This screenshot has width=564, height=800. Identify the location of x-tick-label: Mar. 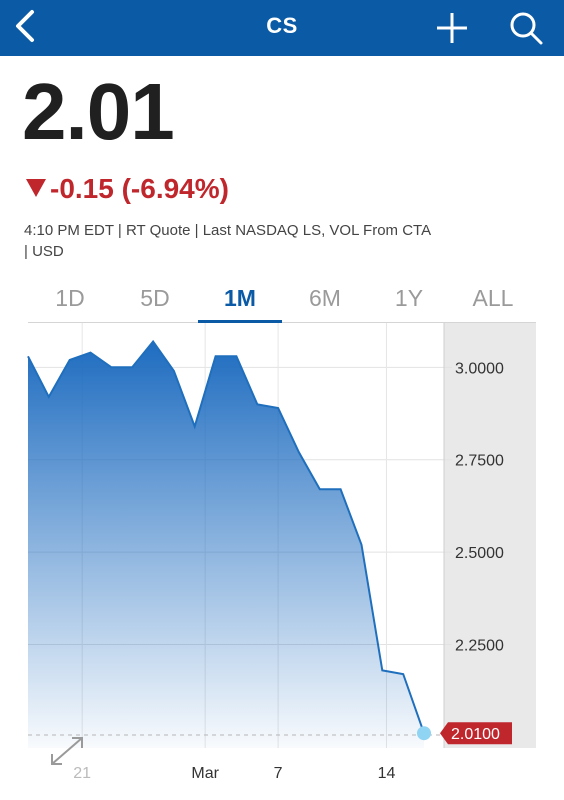
(205, 773).